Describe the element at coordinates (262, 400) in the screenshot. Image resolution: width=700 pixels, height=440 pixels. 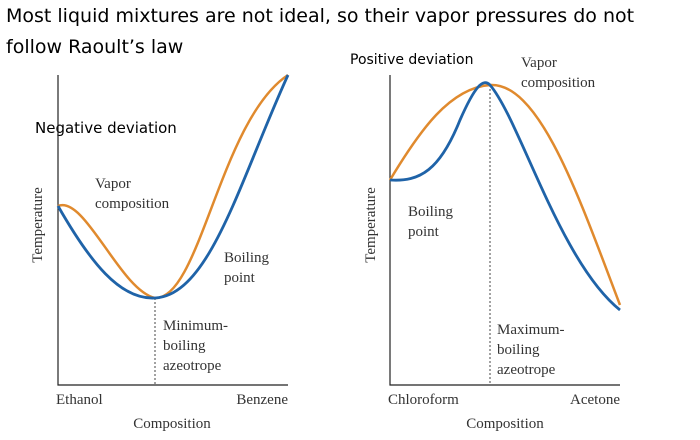
I see `x-end: Benzene` at that location.